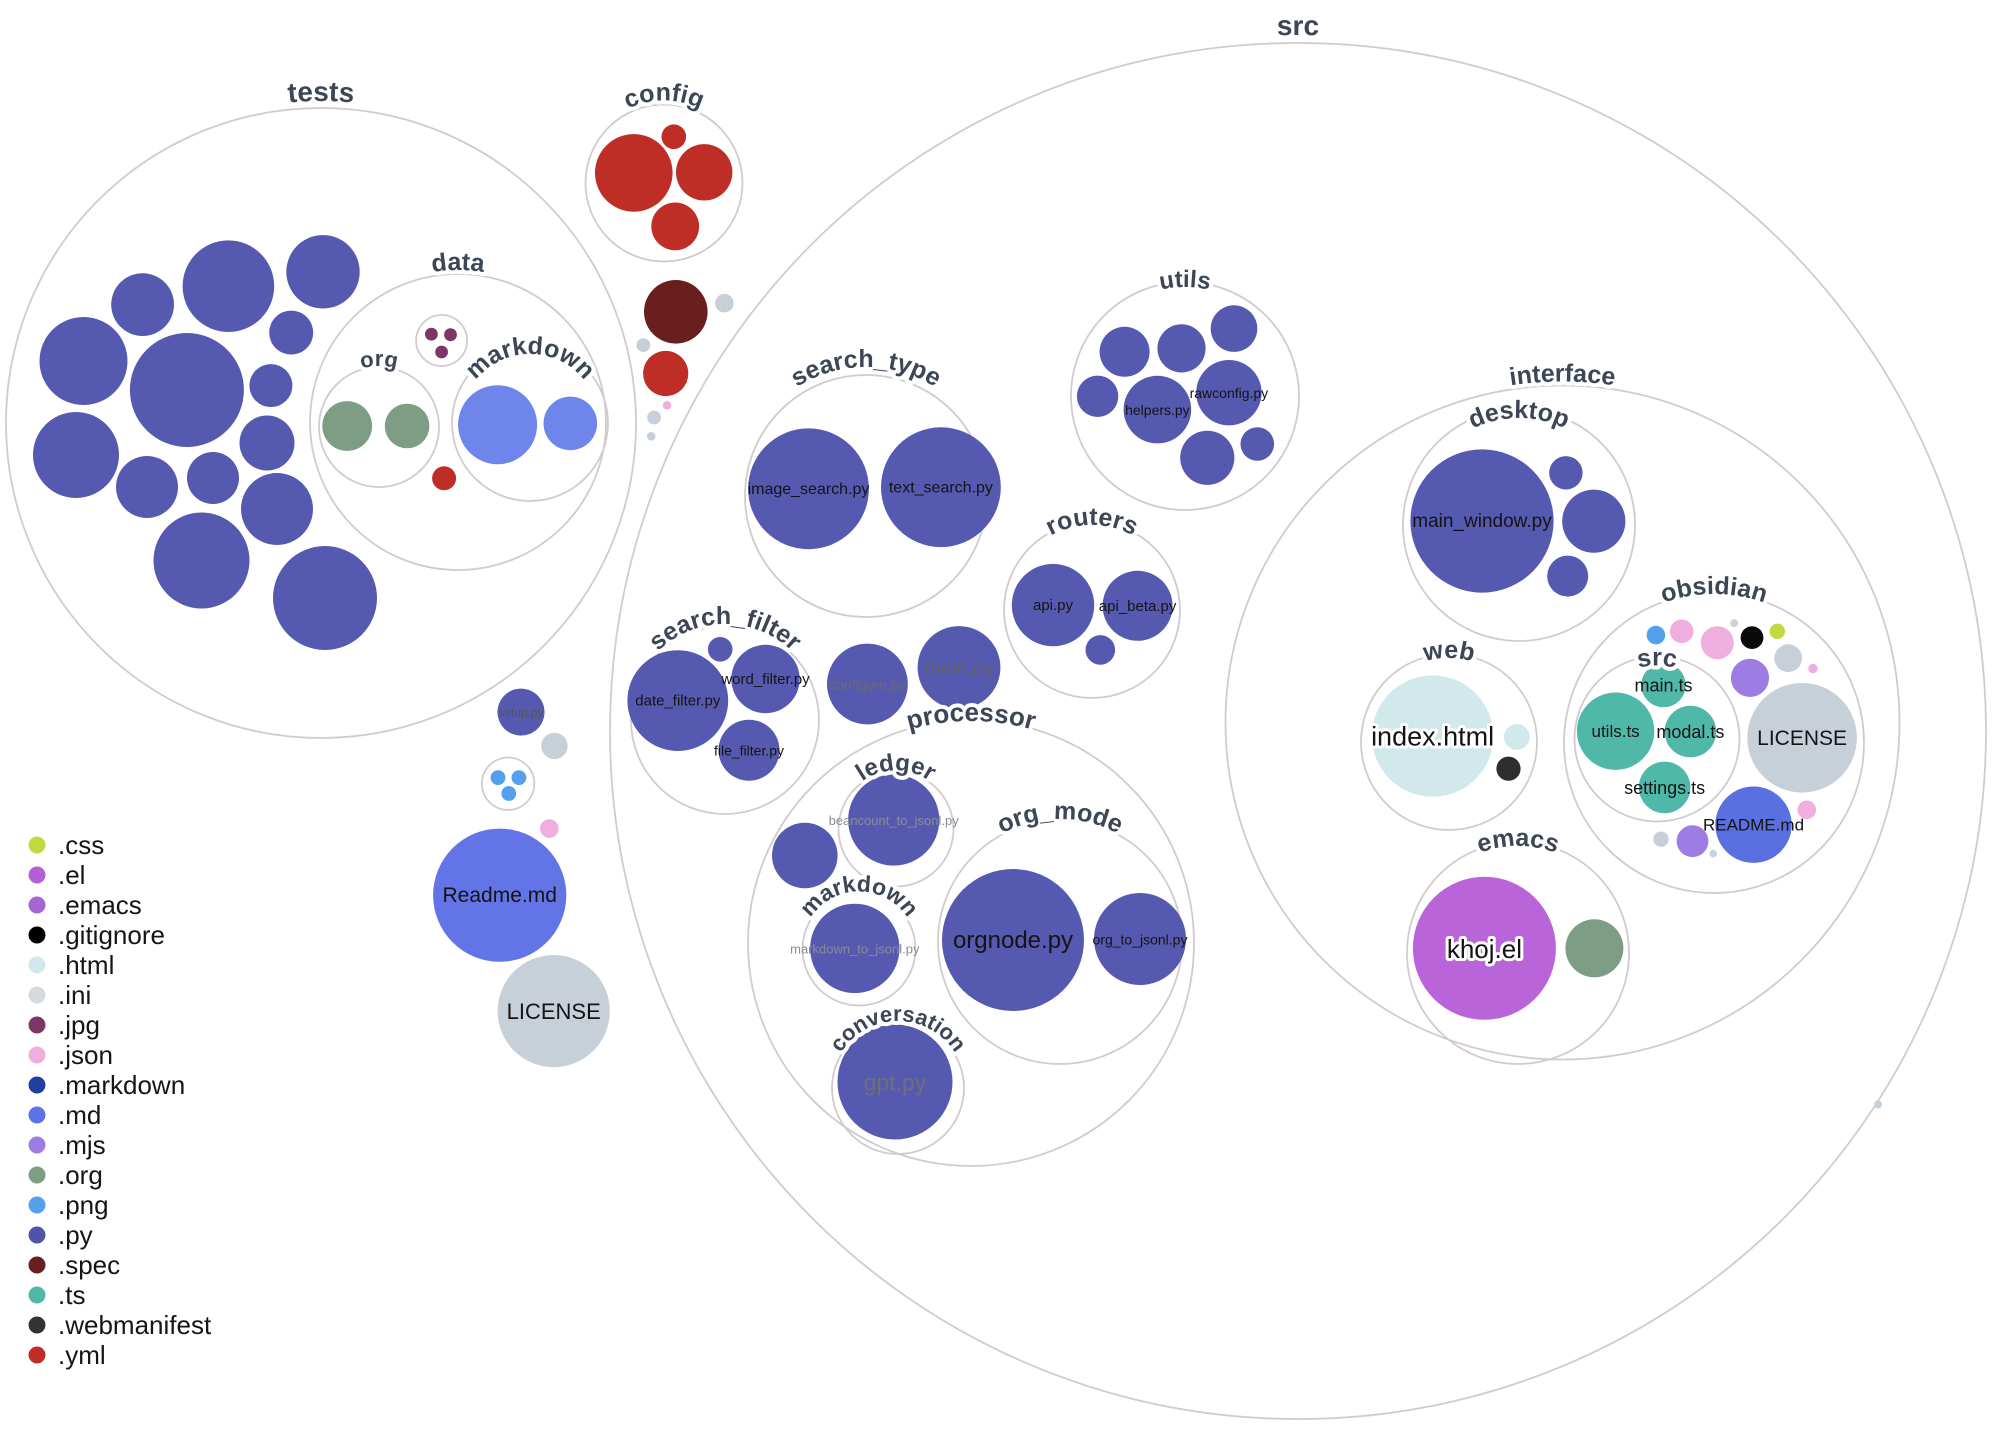  Describe the element at coordinates (809, 489) in the screenshot. I see `svg-text: image_search.py` at that location.